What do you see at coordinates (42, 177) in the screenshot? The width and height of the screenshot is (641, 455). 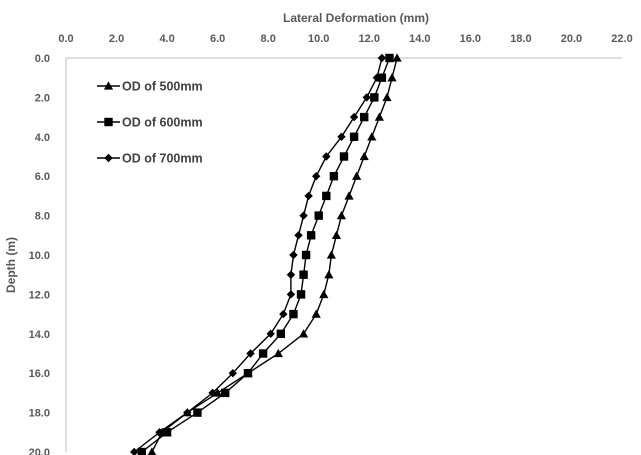 I see `y-tick-label: 6.0` at bounding box center [42, 177].